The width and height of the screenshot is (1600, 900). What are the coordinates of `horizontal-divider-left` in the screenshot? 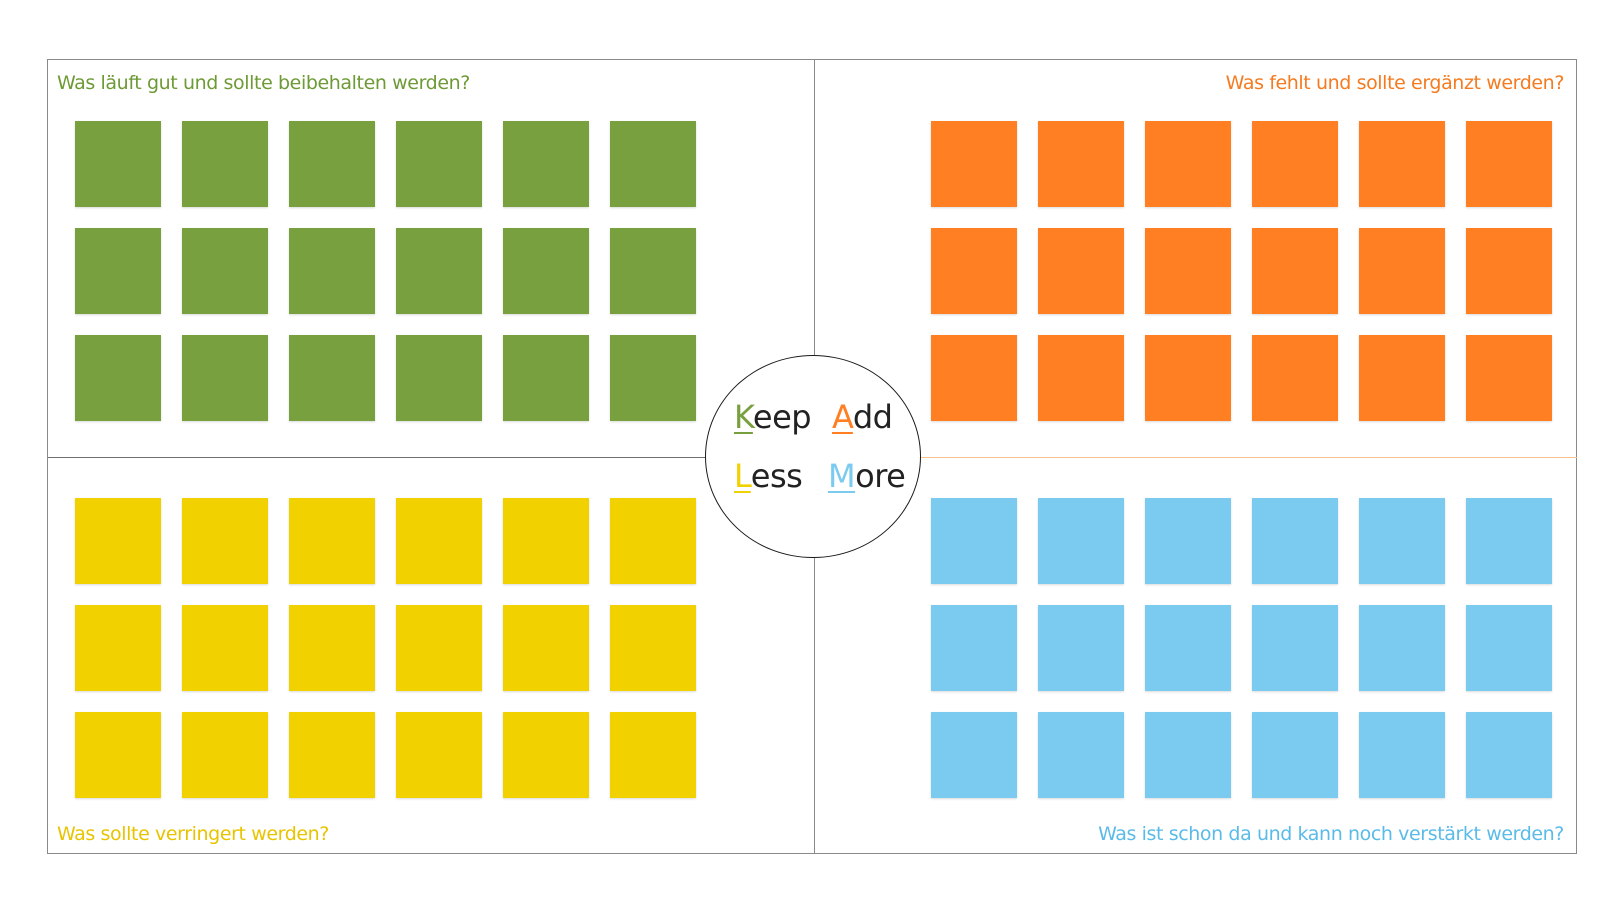 It's located at (431, 457).